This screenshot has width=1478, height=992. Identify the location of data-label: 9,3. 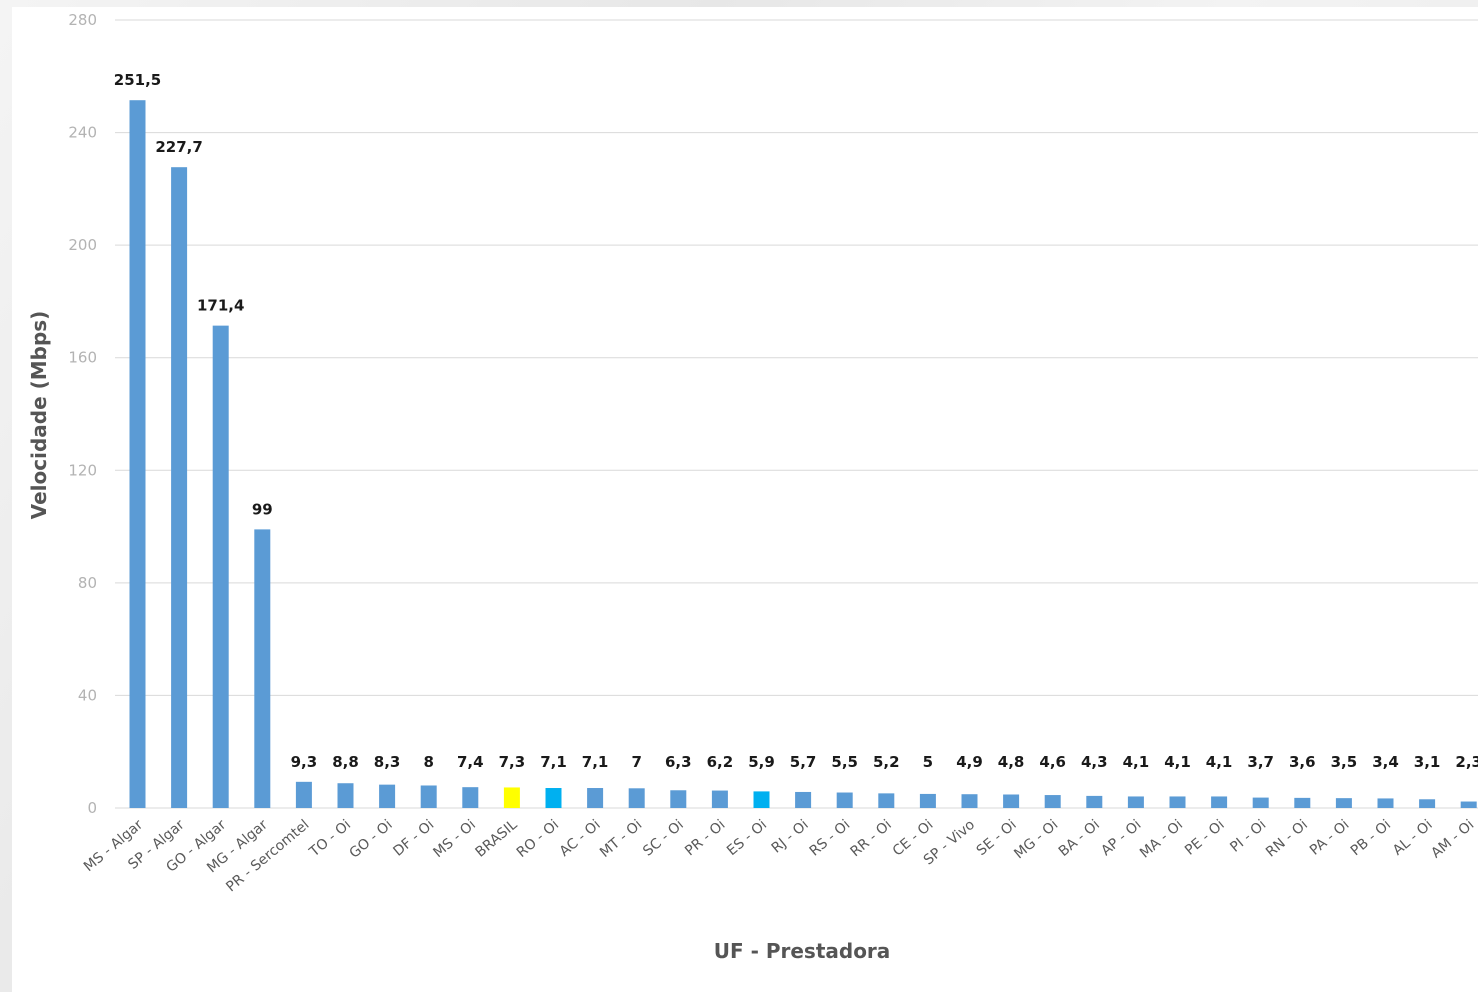
(304, 762).